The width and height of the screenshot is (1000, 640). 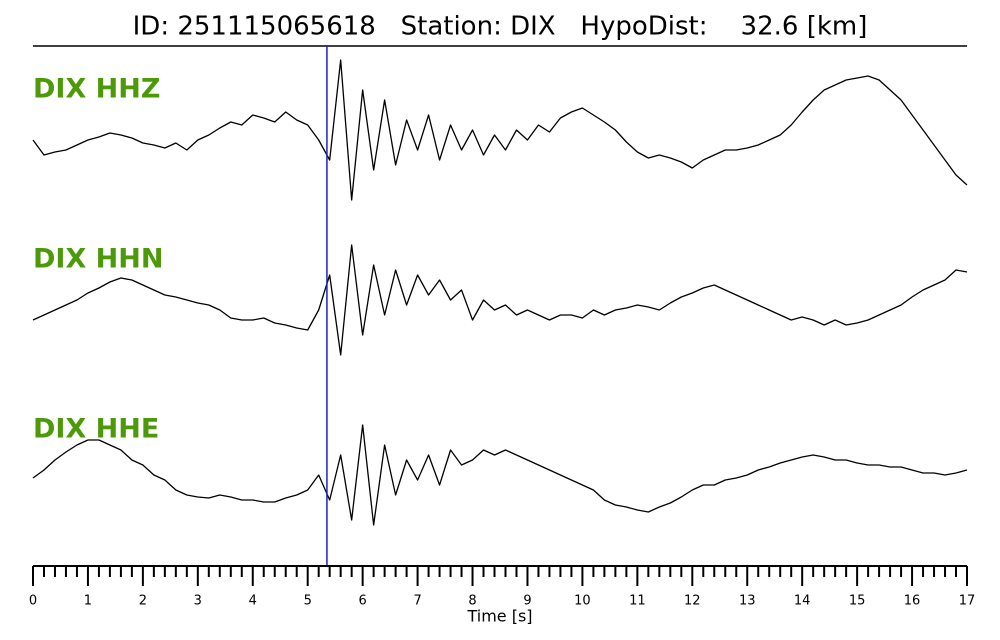 I want to click on x-tick-label: 17, so click(x=967, y=601).